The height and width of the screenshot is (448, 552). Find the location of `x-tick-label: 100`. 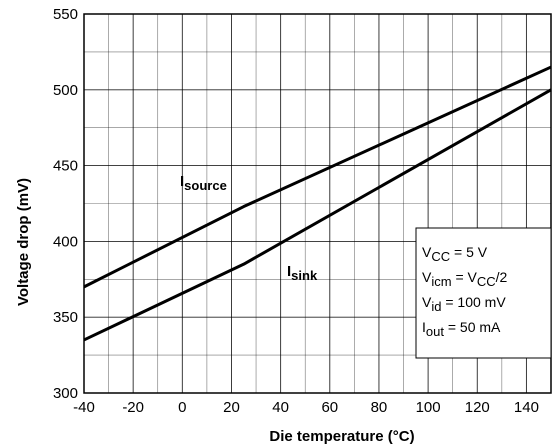

x-tick-label: 100 is located at coordinates (428, 407).